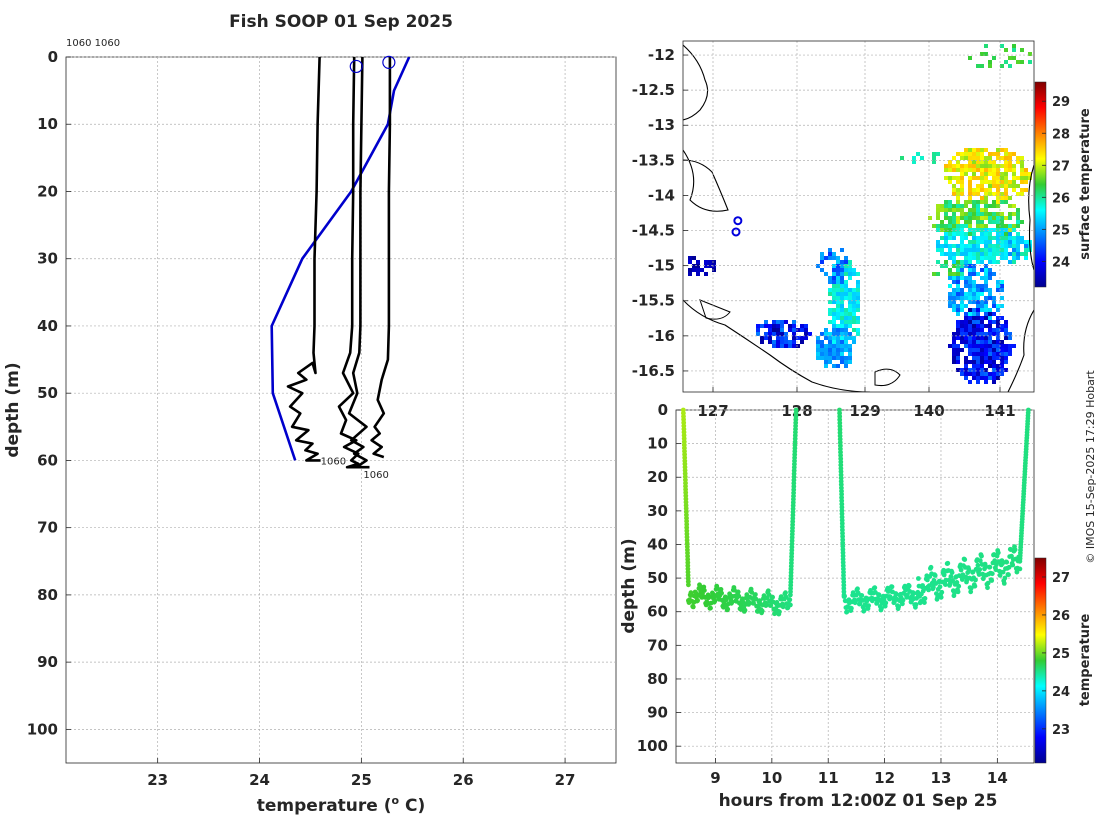 This screenshot has width=1100, height=820. Describe the element at coordinates (1061, 230) in the screenshot. I see `sst-colorbar-tick-label: 25` at that location.